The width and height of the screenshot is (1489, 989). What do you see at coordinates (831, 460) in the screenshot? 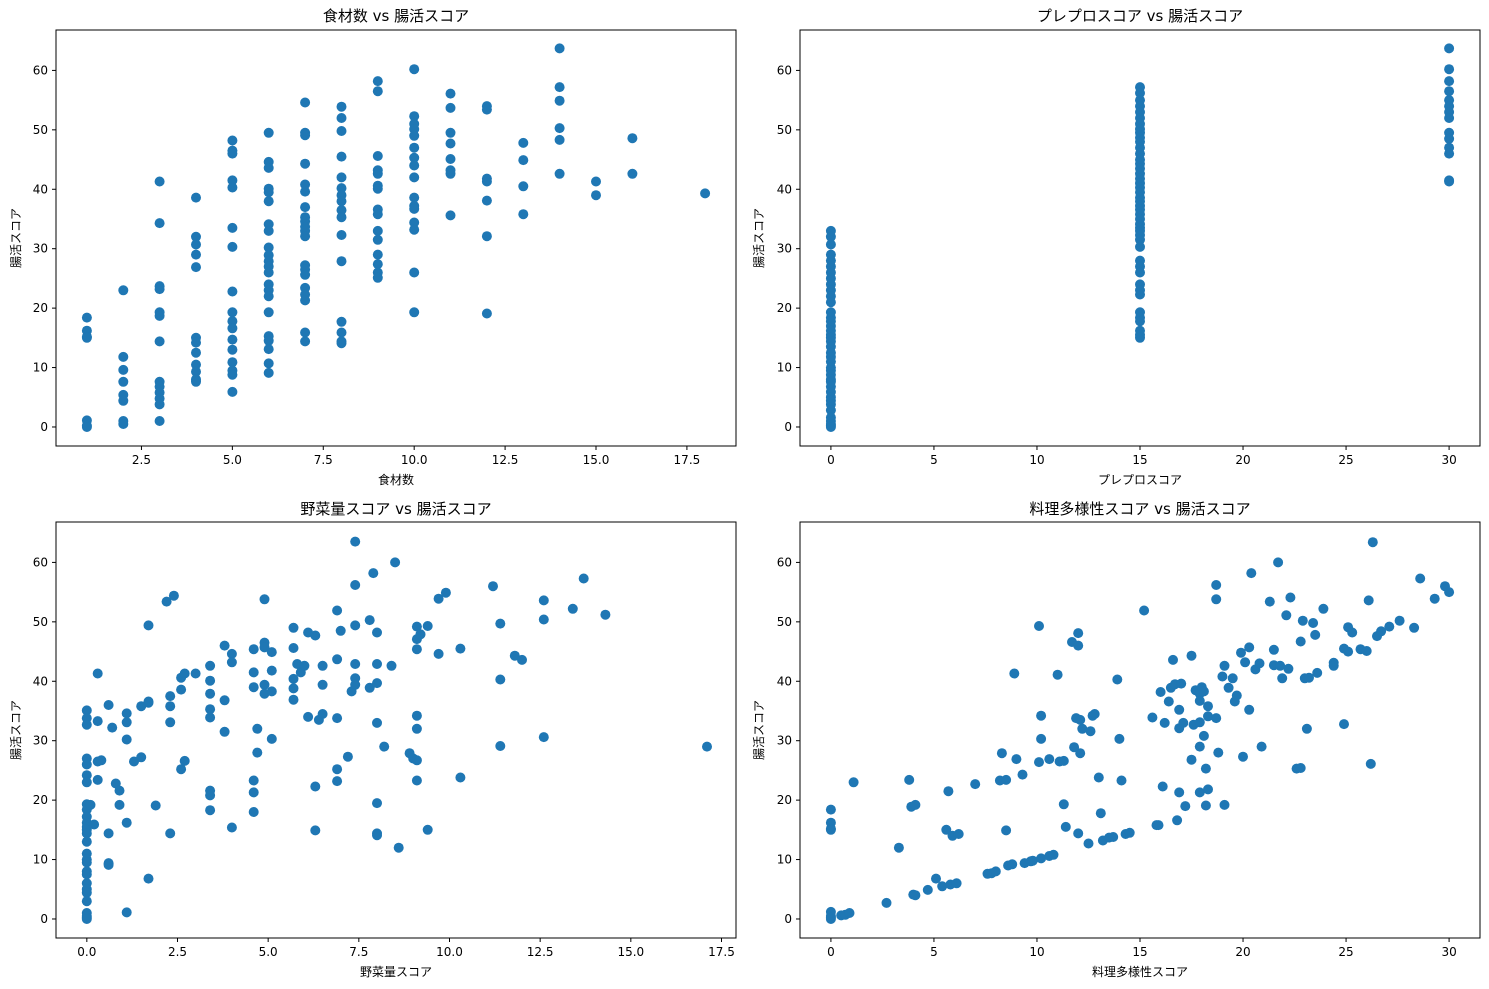
I see `x-tick-label: 0` at bounding box center [831, 460].